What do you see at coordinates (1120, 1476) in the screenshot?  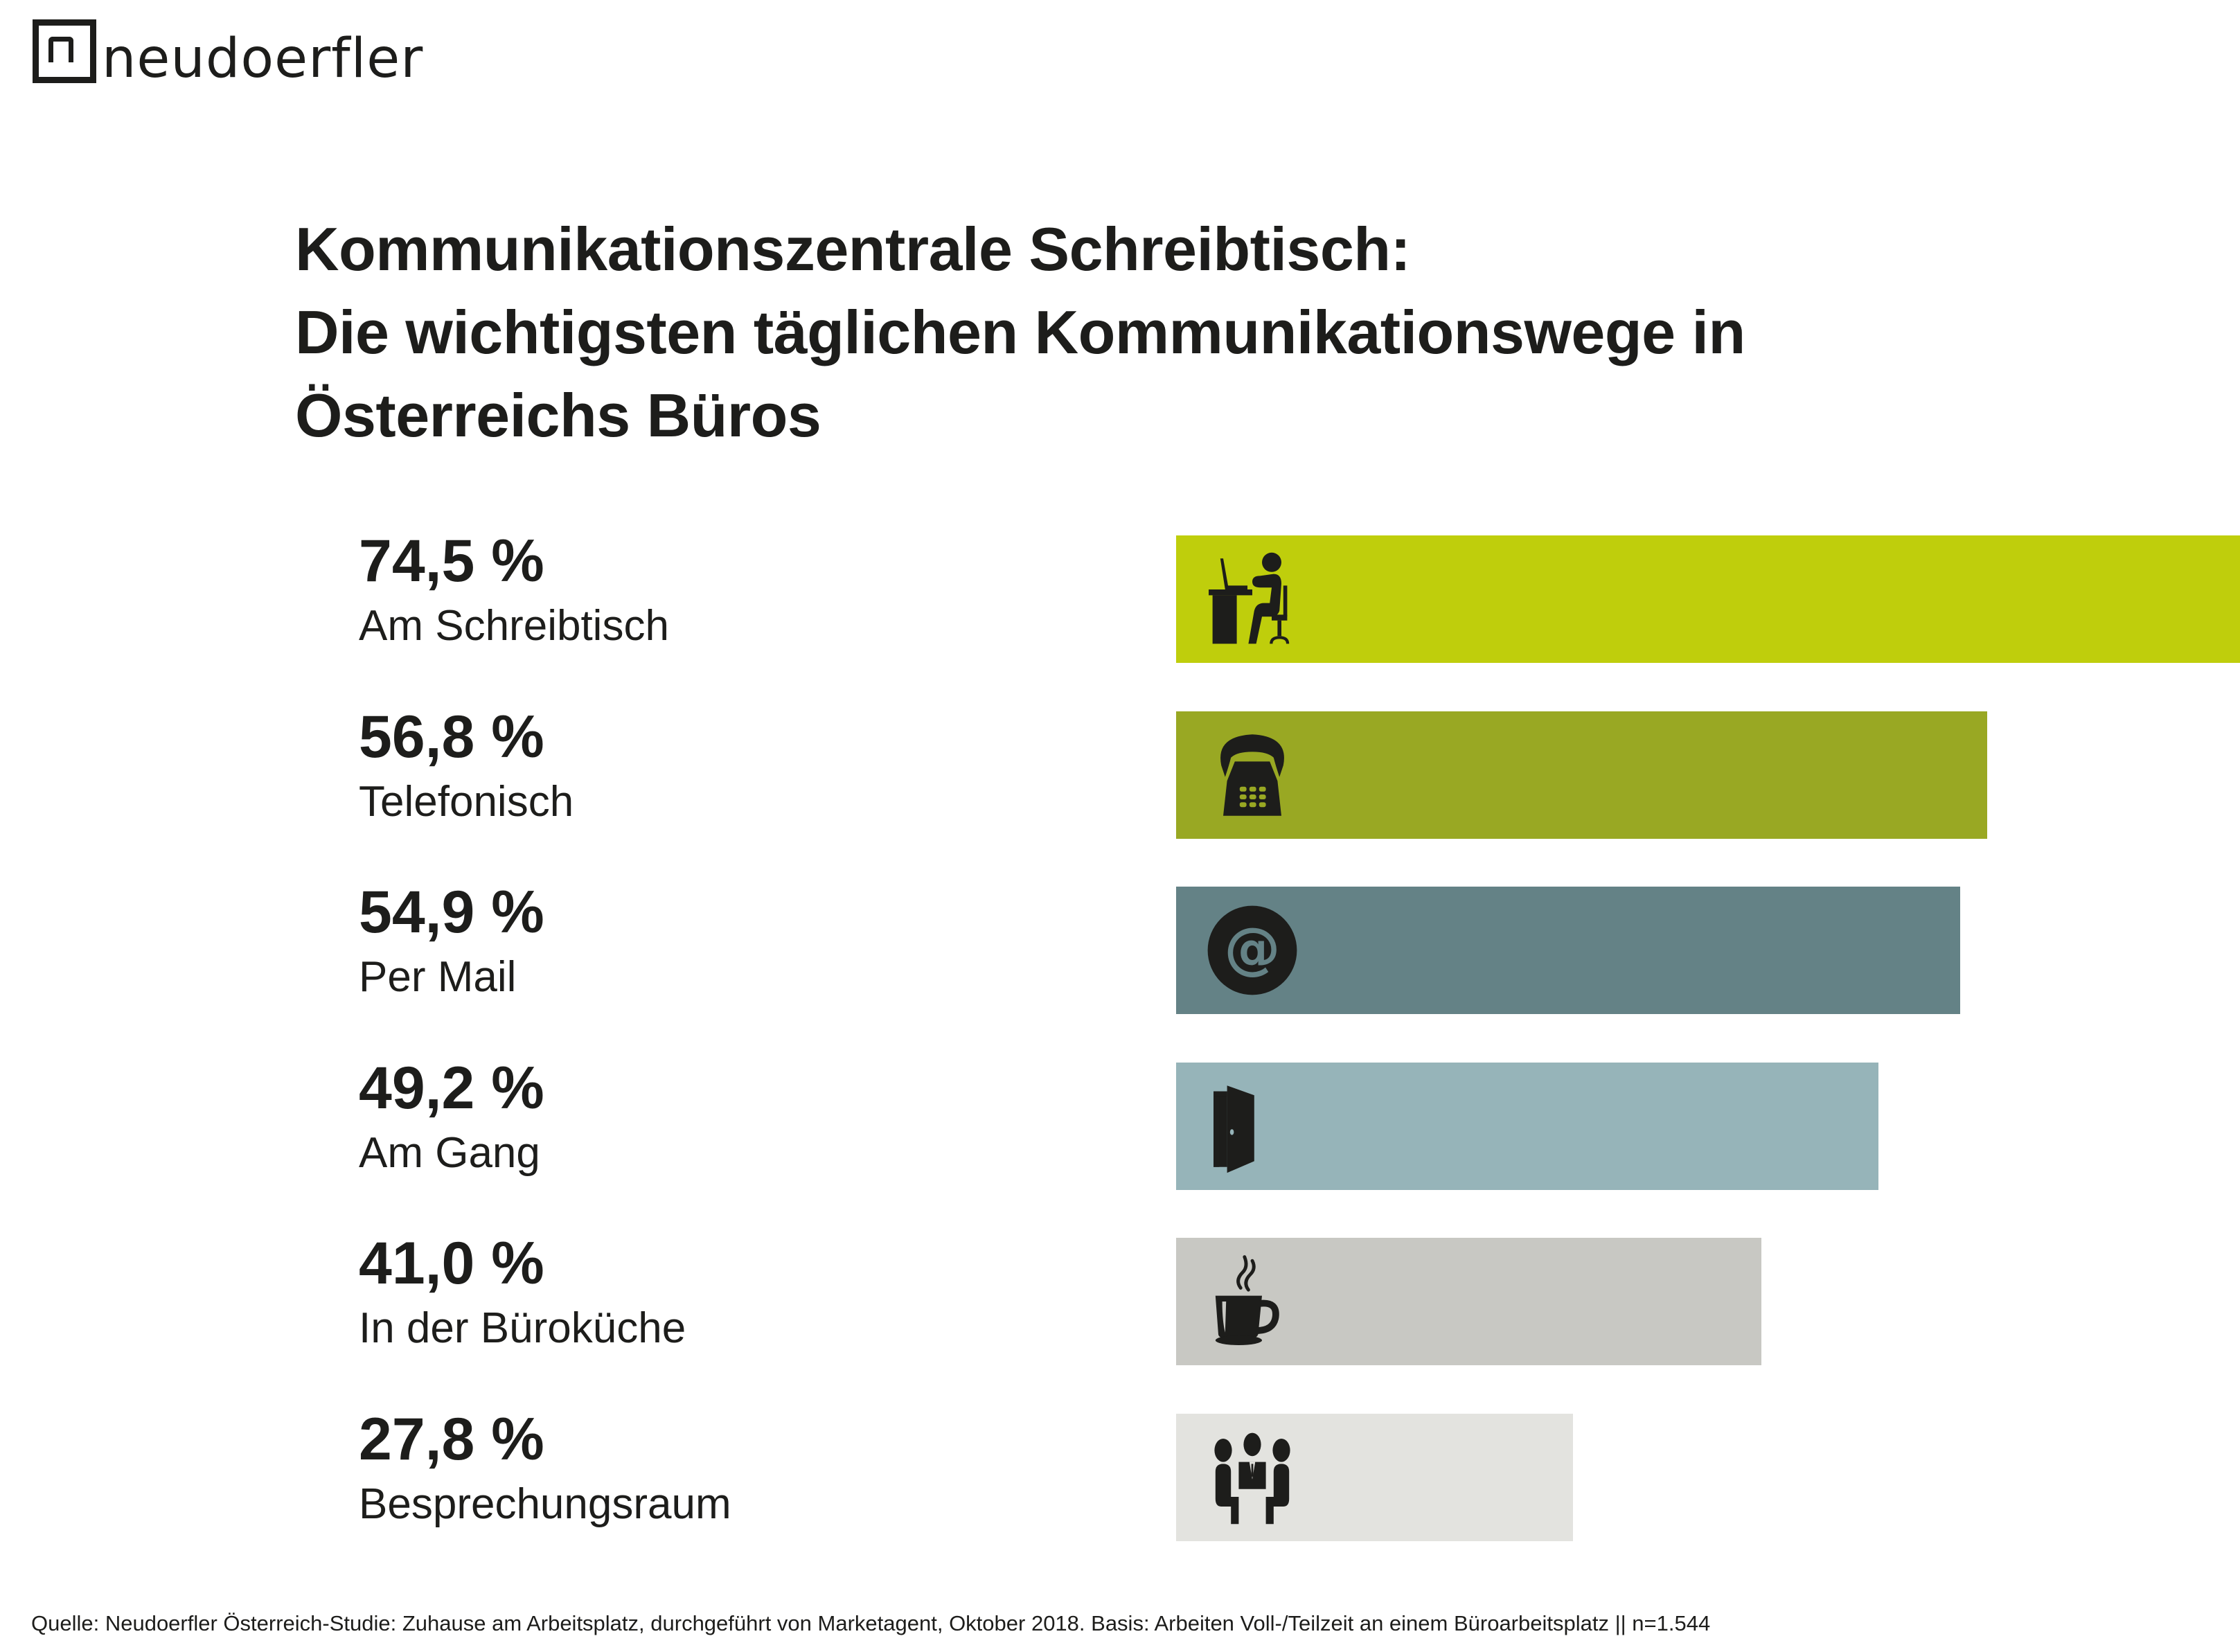 I see `bar-row: 27,8 % Besprechungsraum` at bounding box center [1120, 1476].